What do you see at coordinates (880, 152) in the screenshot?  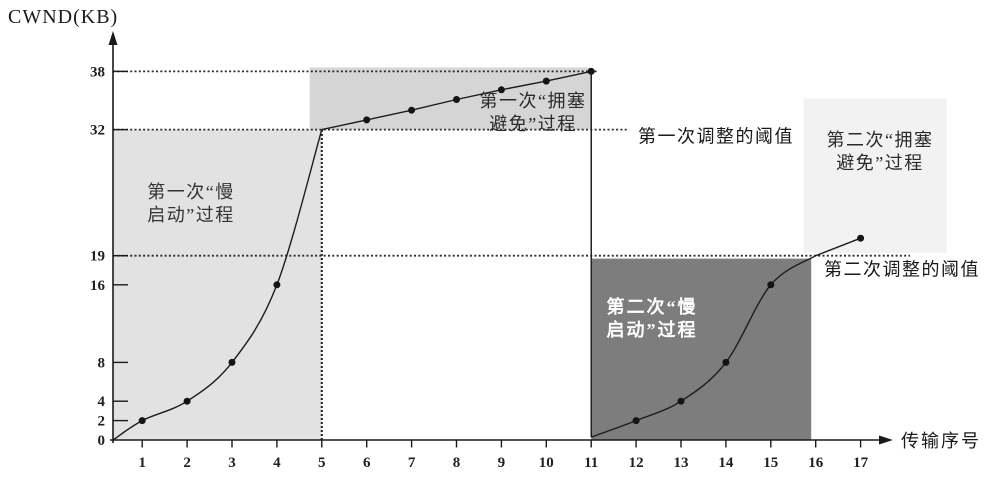 I see `label-cong-avoid-2: 第二次“拥塞 避免”过程` at bounding box center [880, 152].